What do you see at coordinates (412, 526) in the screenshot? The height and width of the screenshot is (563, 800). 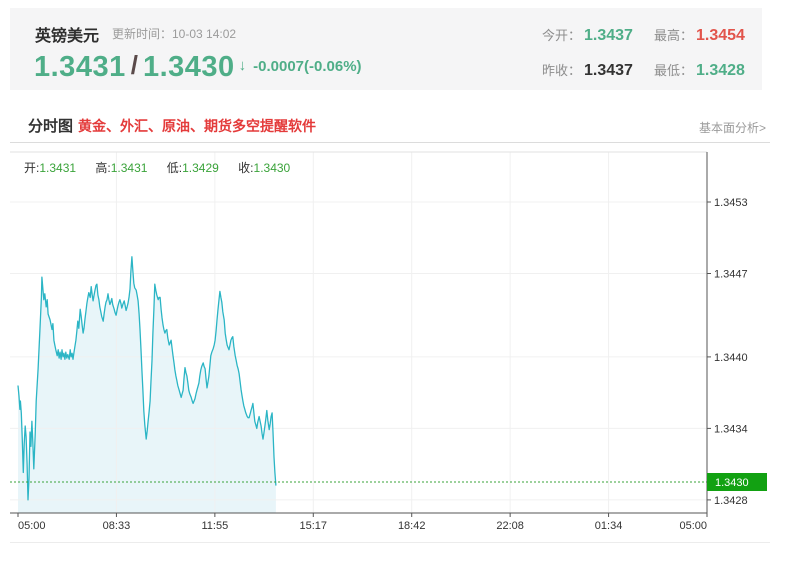 I see `x-axis-label: 18:42` at bounding box center [412, 526].